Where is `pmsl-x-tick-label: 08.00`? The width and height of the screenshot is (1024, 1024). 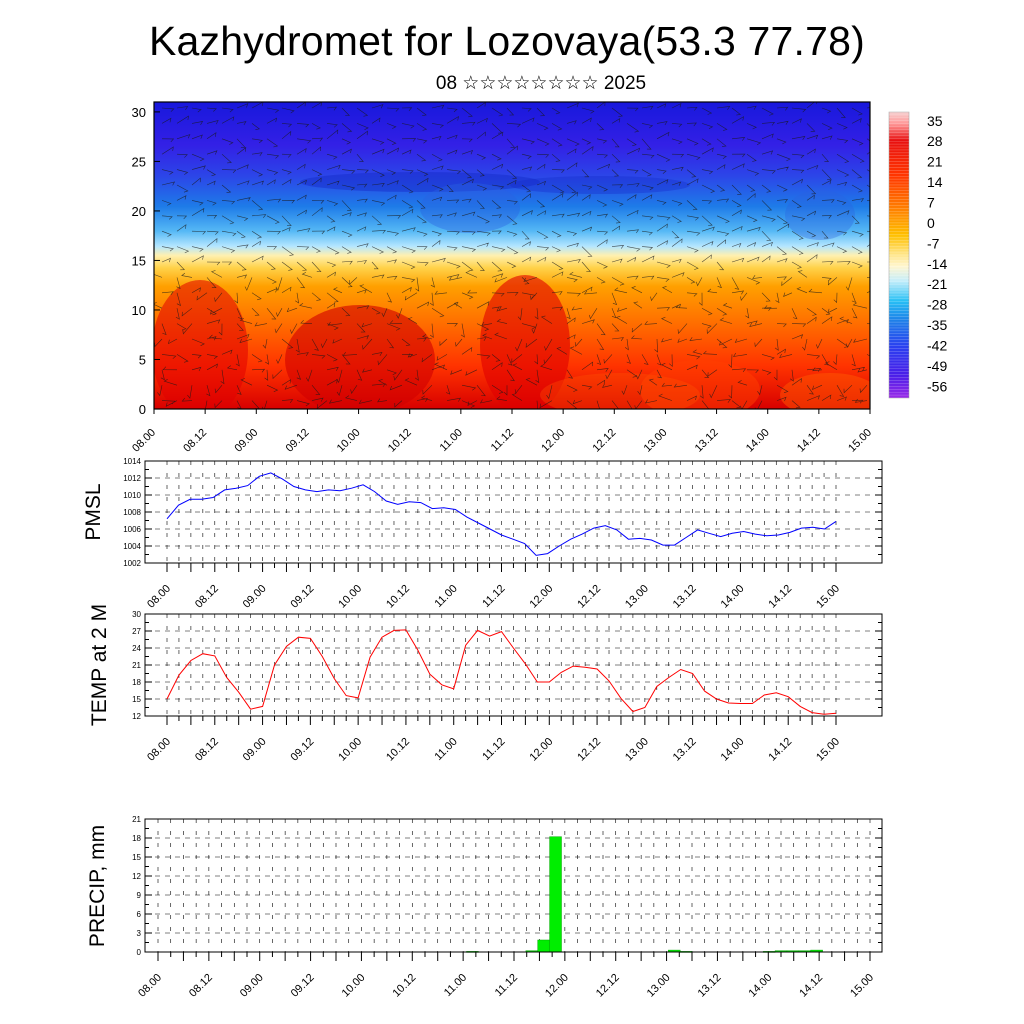
pmsl-x-tick-label: 08.00 is located at coordinates (159, 597).